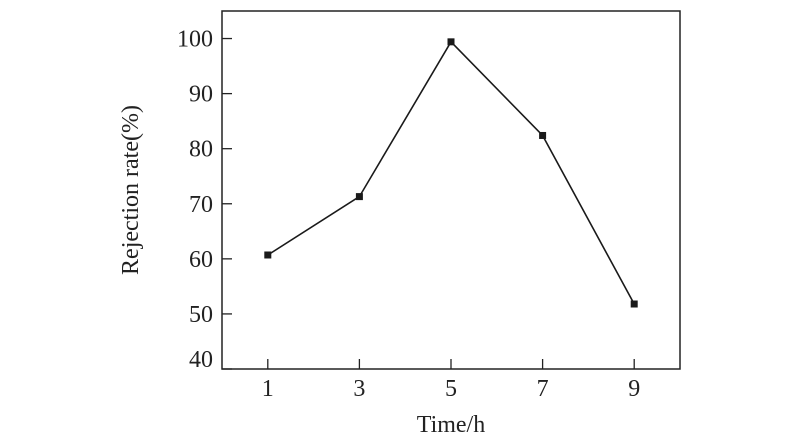  Describe the element at coordinates (201, 95) in the screenshot. I see `y-tick-label: 90` at that location.